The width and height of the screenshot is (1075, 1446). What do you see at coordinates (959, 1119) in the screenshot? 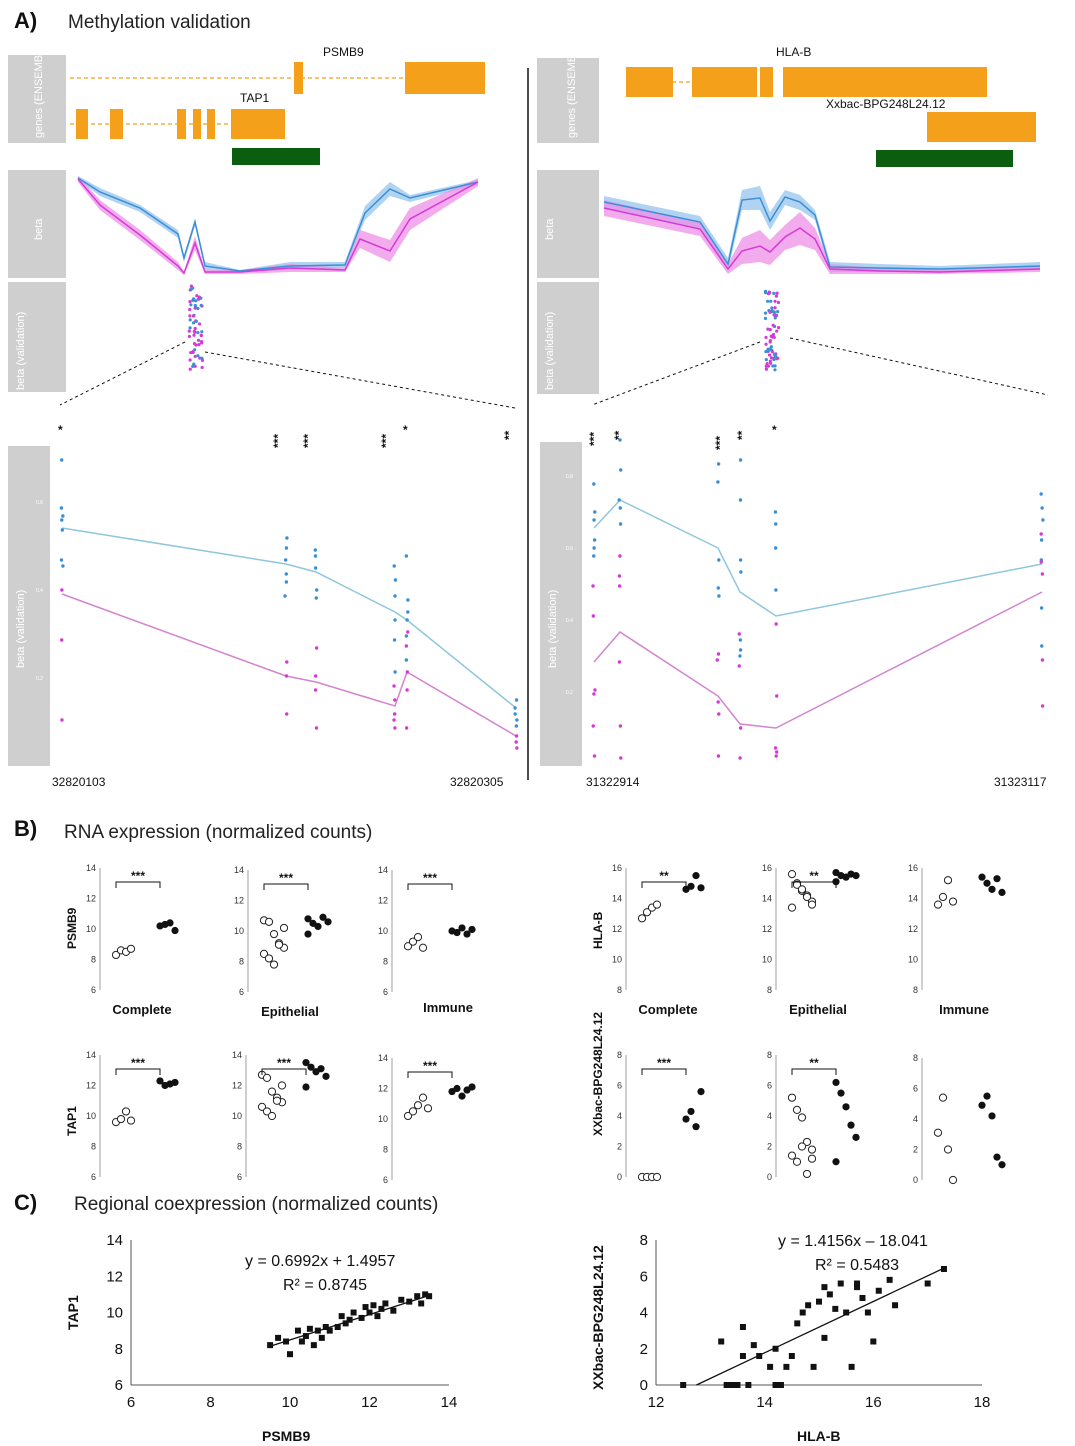
I see `rna-dot-plot: 8 6 4 2 0` at bounding box center [959, 1119].